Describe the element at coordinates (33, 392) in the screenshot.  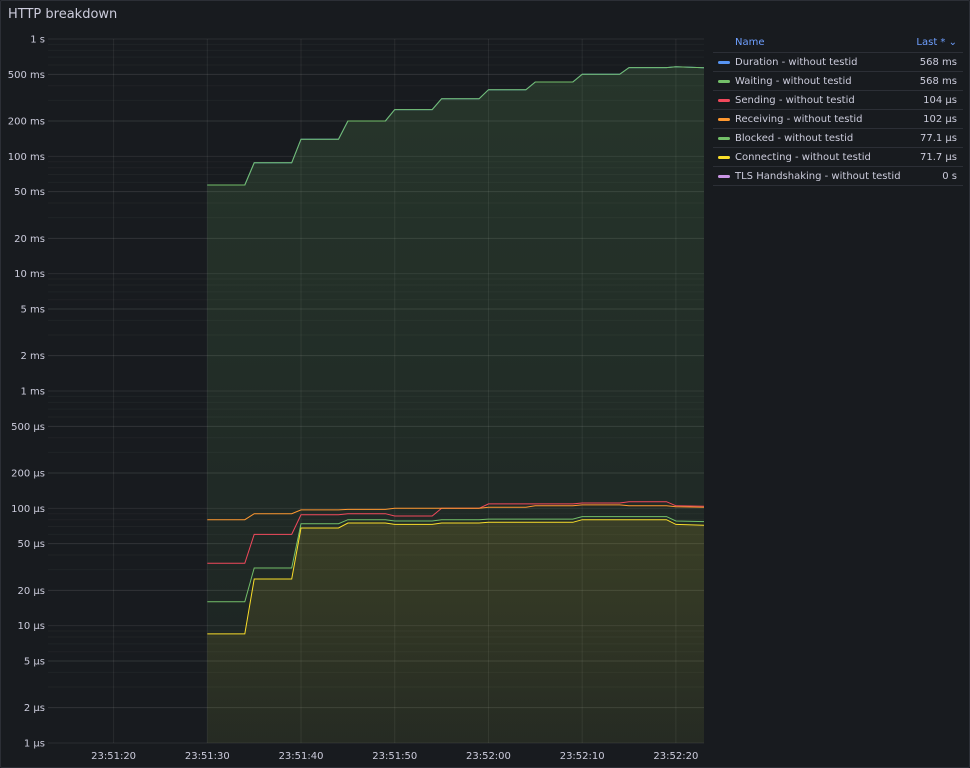
I see `y-tick-label: 1 ms` at that location.